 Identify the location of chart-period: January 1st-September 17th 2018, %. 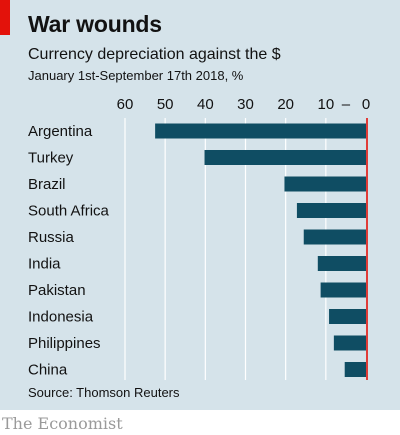
(136, 75).